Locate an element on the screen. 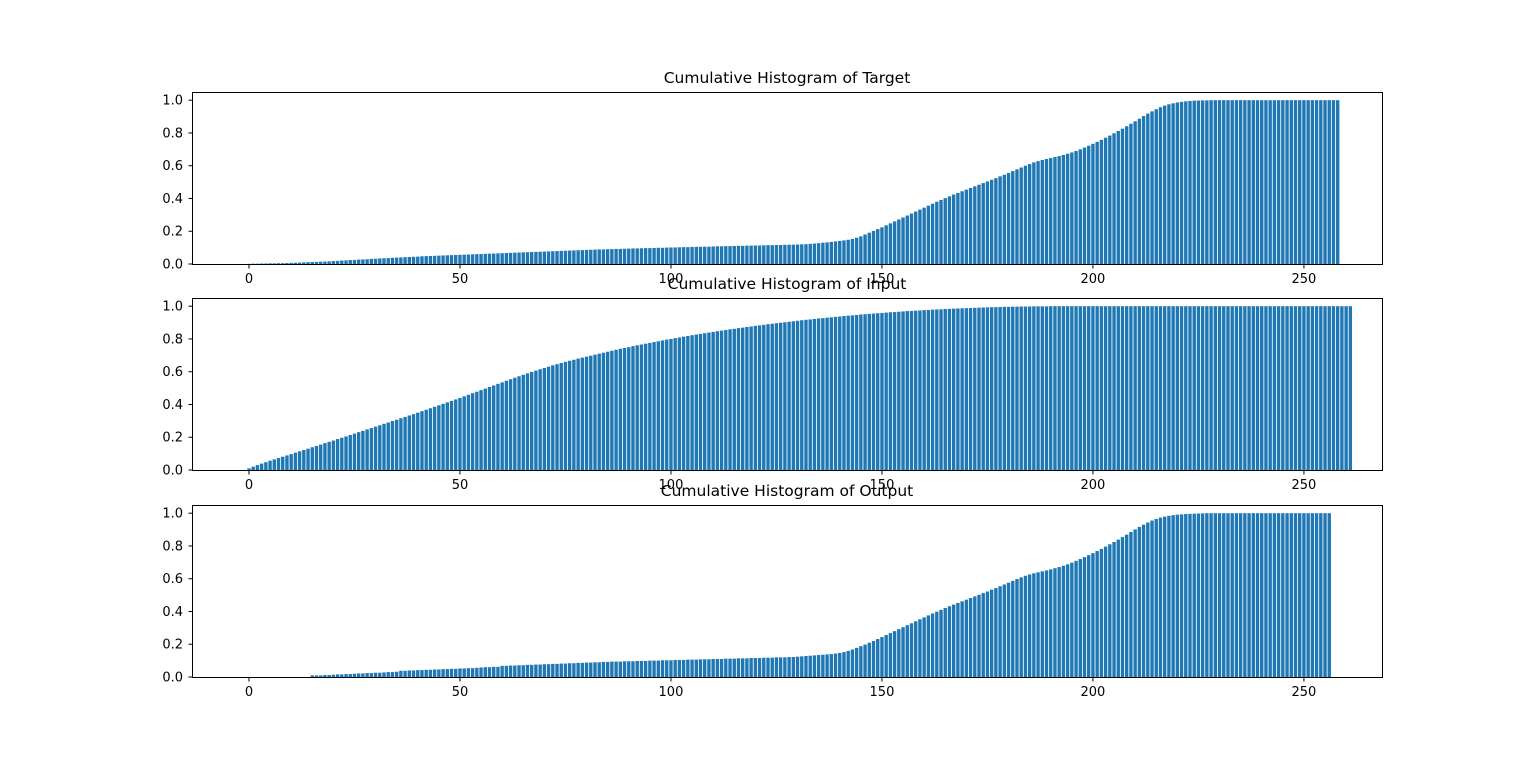 Image resolution: width=1536 pixels, height=761 pixels. x-tick-label-output-150: 150 is located at coordinates (882, 692).